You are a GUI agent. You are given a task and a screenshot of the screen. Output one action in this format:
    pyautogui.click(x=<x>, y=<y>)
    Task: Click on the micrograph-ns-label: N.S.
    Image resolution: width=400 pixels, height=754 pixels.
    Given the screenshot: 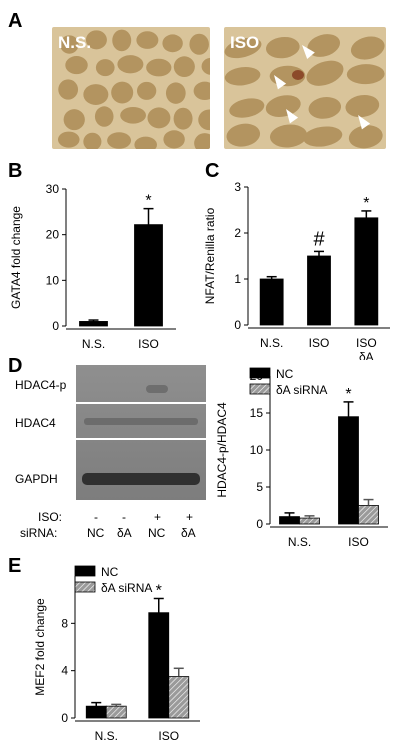 What is the action you would take?
    pyautogui.click(x=75, y=42)
    